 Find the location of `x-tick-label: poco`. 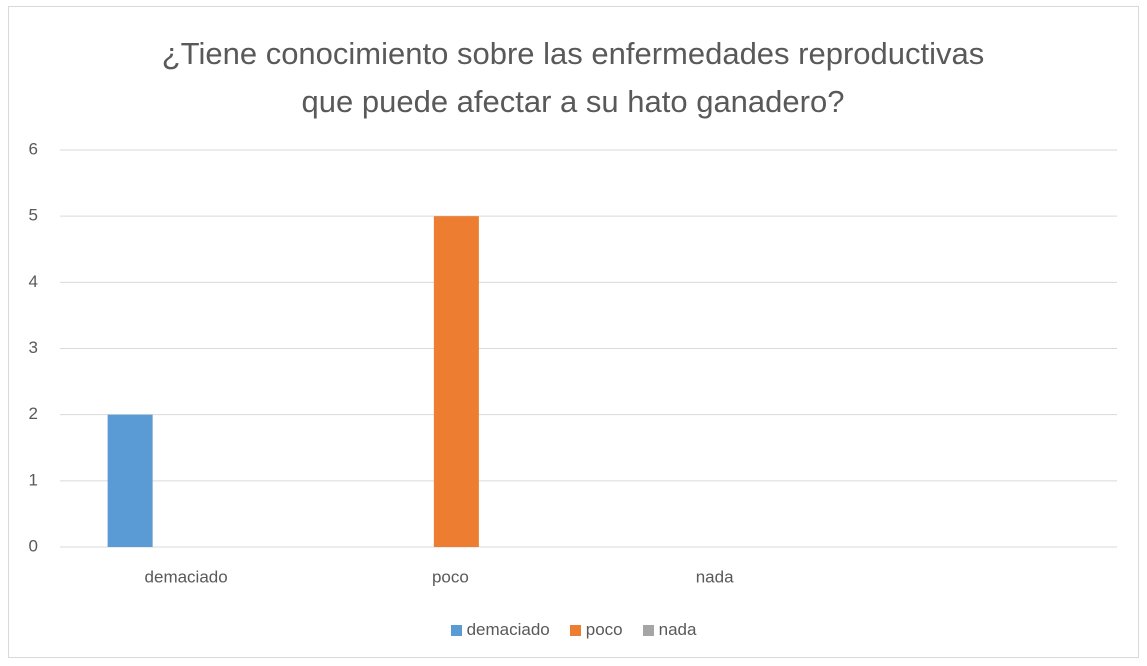

x-tick-label: poco is located at coordinates (450, 576).